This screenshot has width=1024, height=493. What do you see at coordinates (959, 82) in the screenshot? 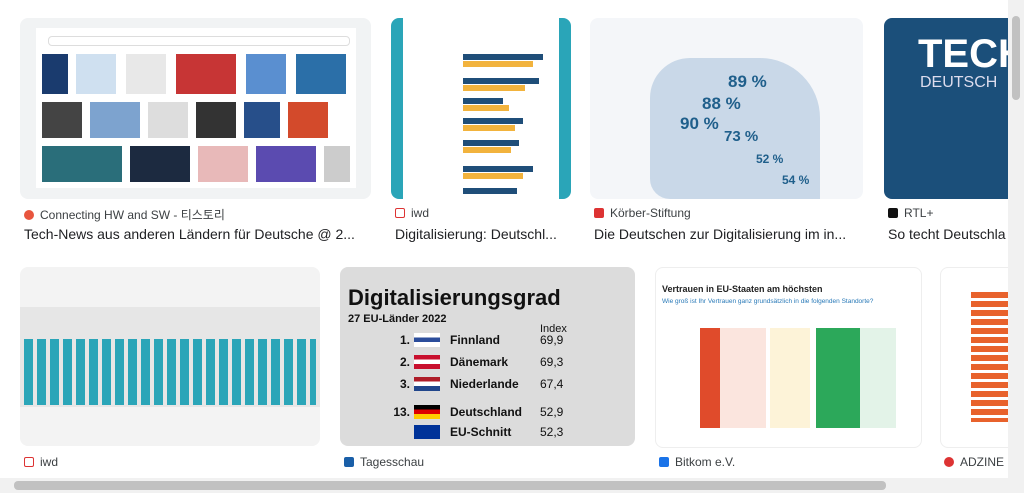
I see `thumb-text: DEUTSCH` at bounding box center [959, 82].